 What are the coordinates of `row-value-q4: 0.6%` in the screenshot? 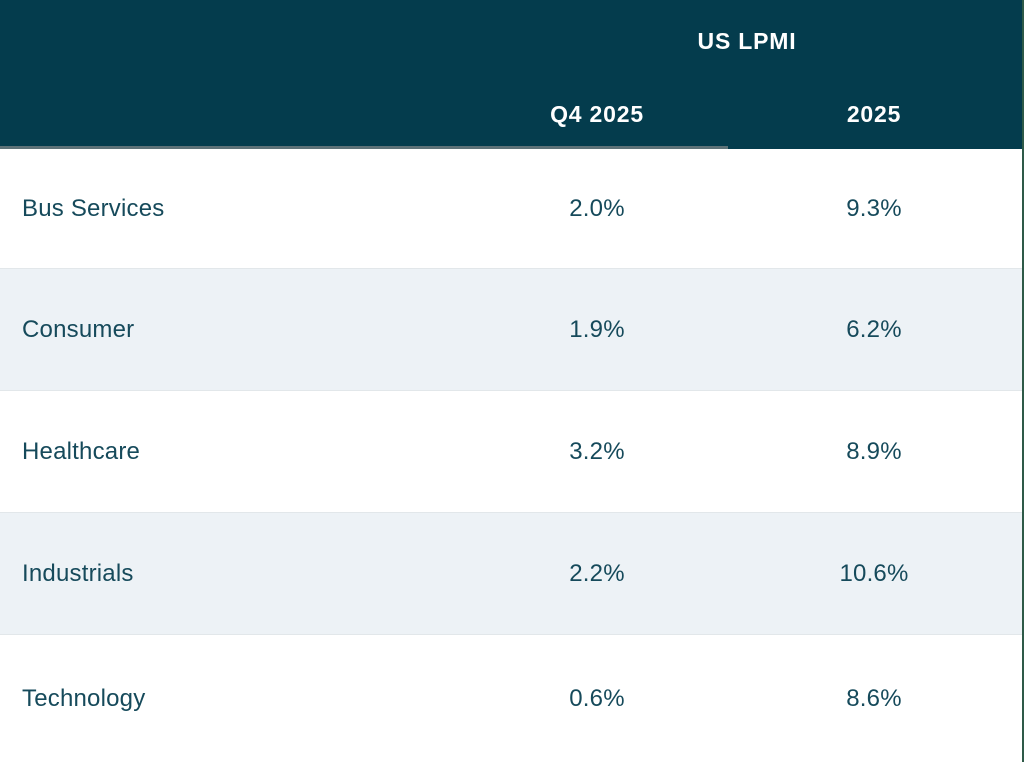 It's located at (597, 698).